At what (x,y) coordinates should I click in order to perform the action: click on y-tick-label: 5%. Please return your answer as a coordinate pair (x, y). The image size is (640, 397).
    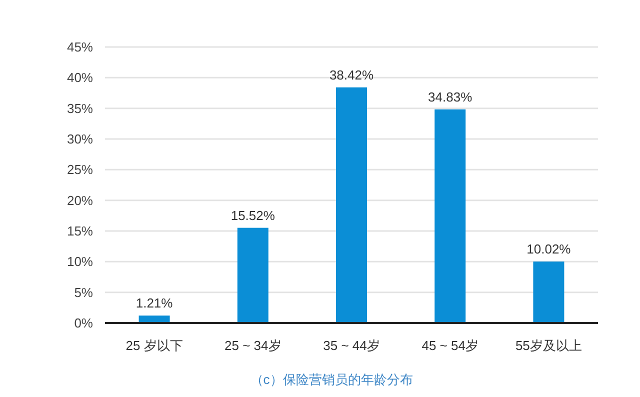
    Looking at the image, I should click on (84, 292).